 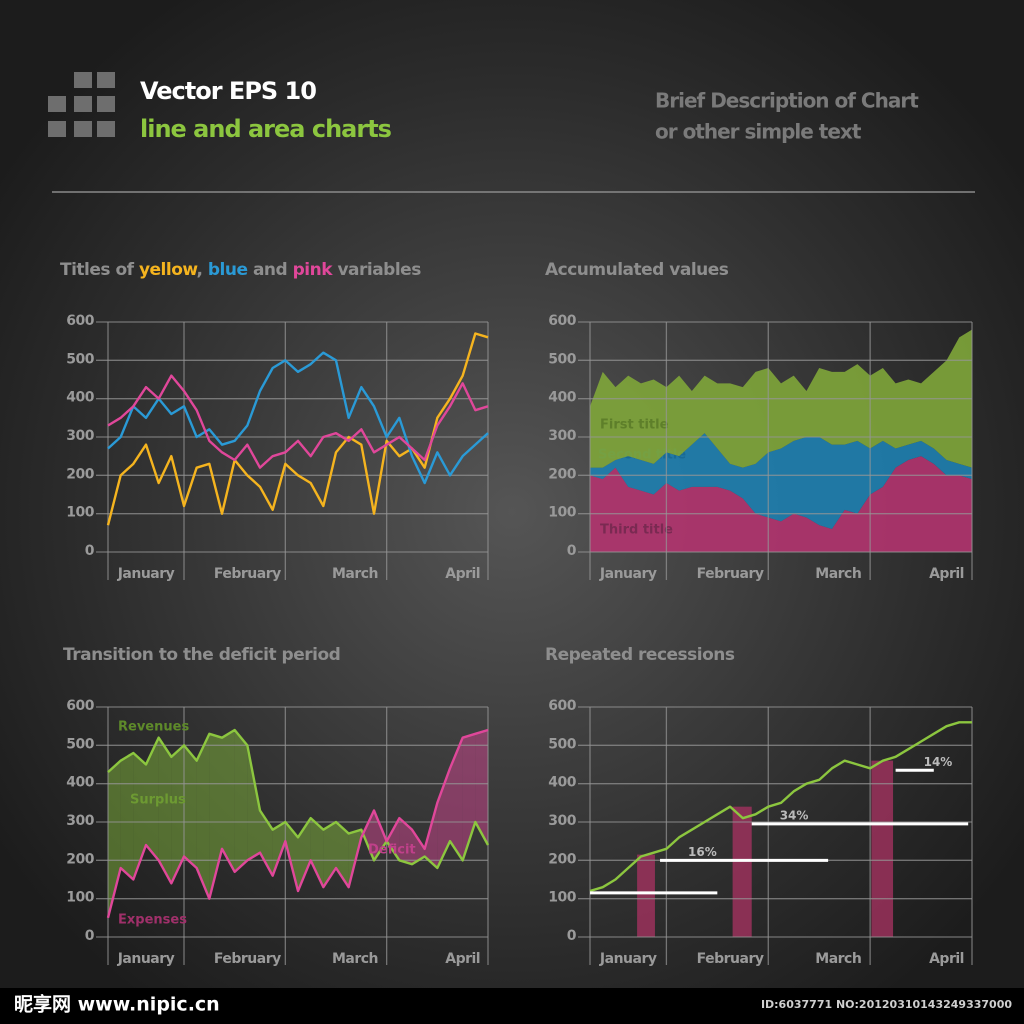 I want to click on region-label: Deficit, so click(x=392, y=850).